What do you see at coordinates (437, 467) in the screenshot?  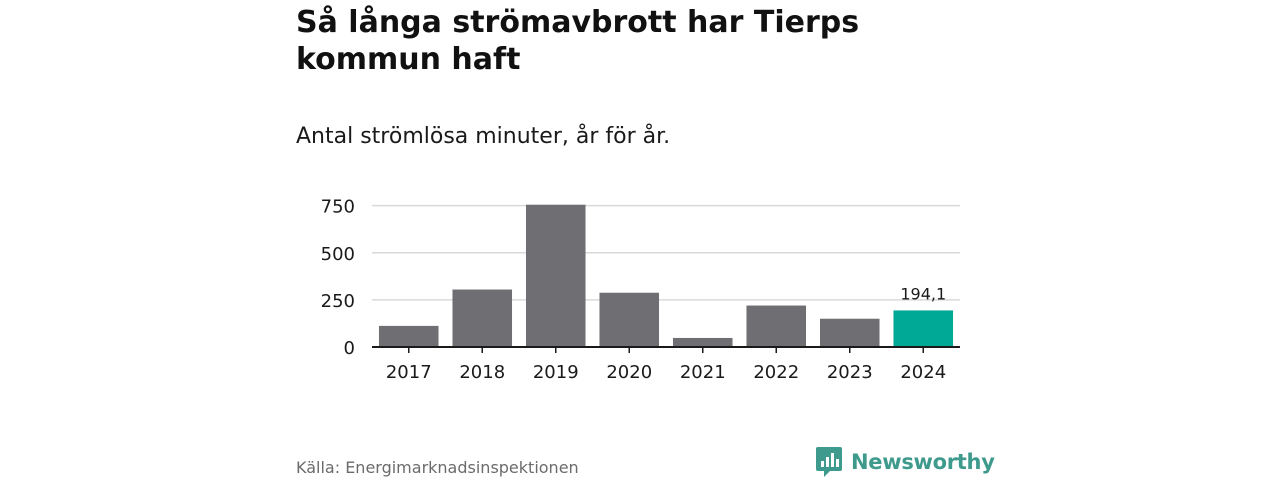 I see `source-note: Källa: Energimarknadsinspektionen` at bounding box center [437, 467].